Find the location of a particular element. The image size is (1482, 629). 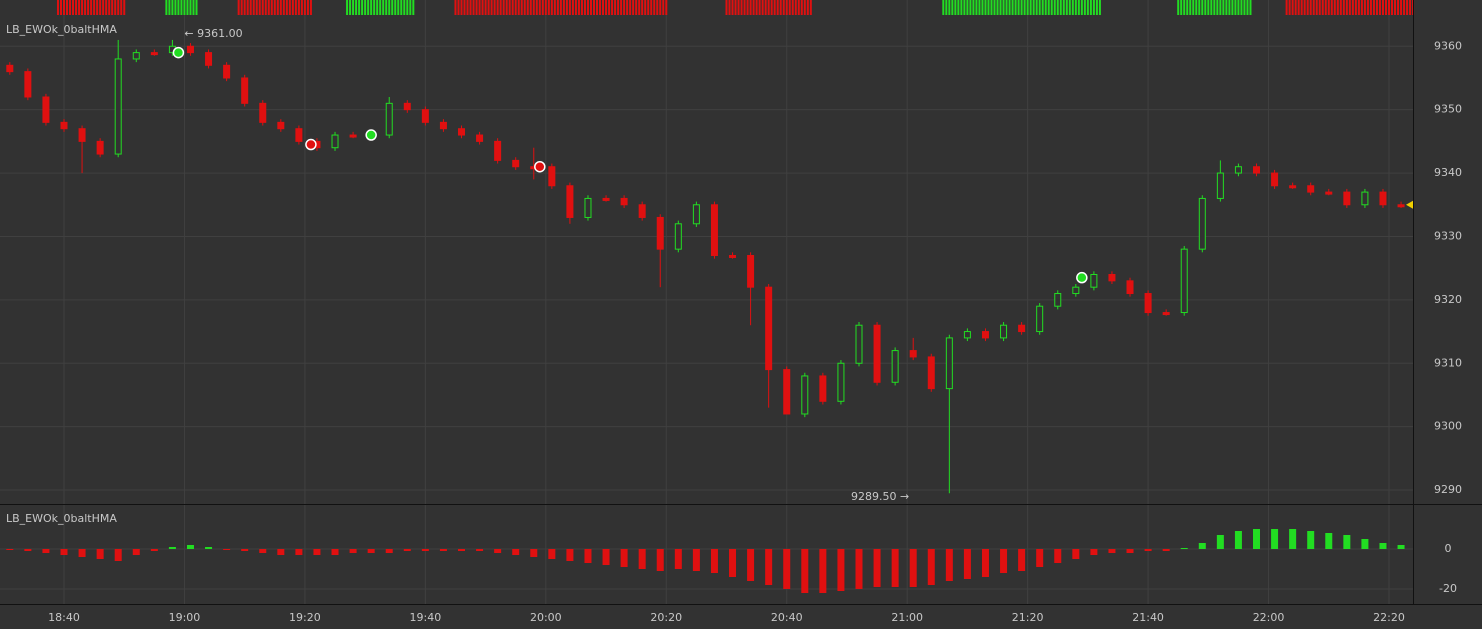

y-tick-label: 9350 is located at coordinates (1448, 109).